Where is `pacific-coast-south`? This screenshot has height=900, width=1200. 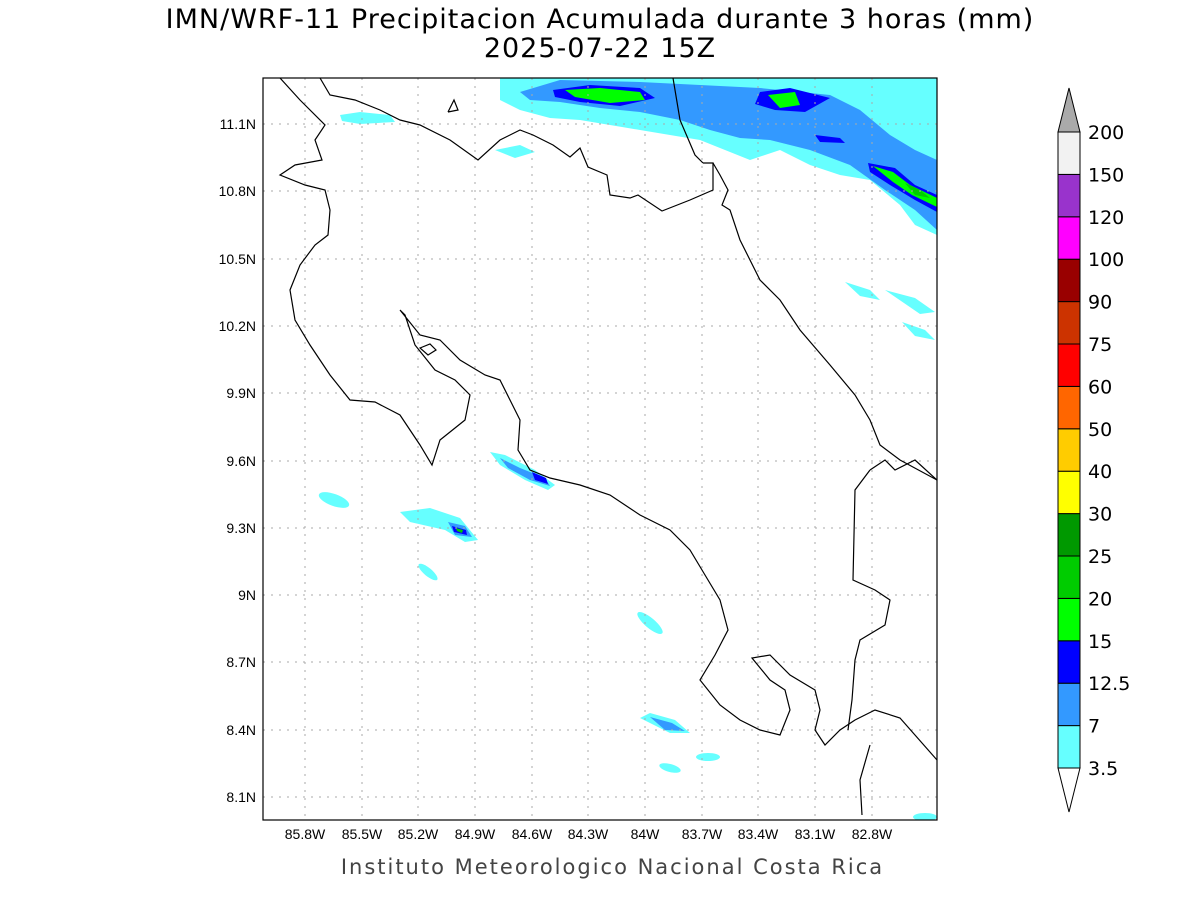 pacific-coast-south is located at coordinates (865, 780).